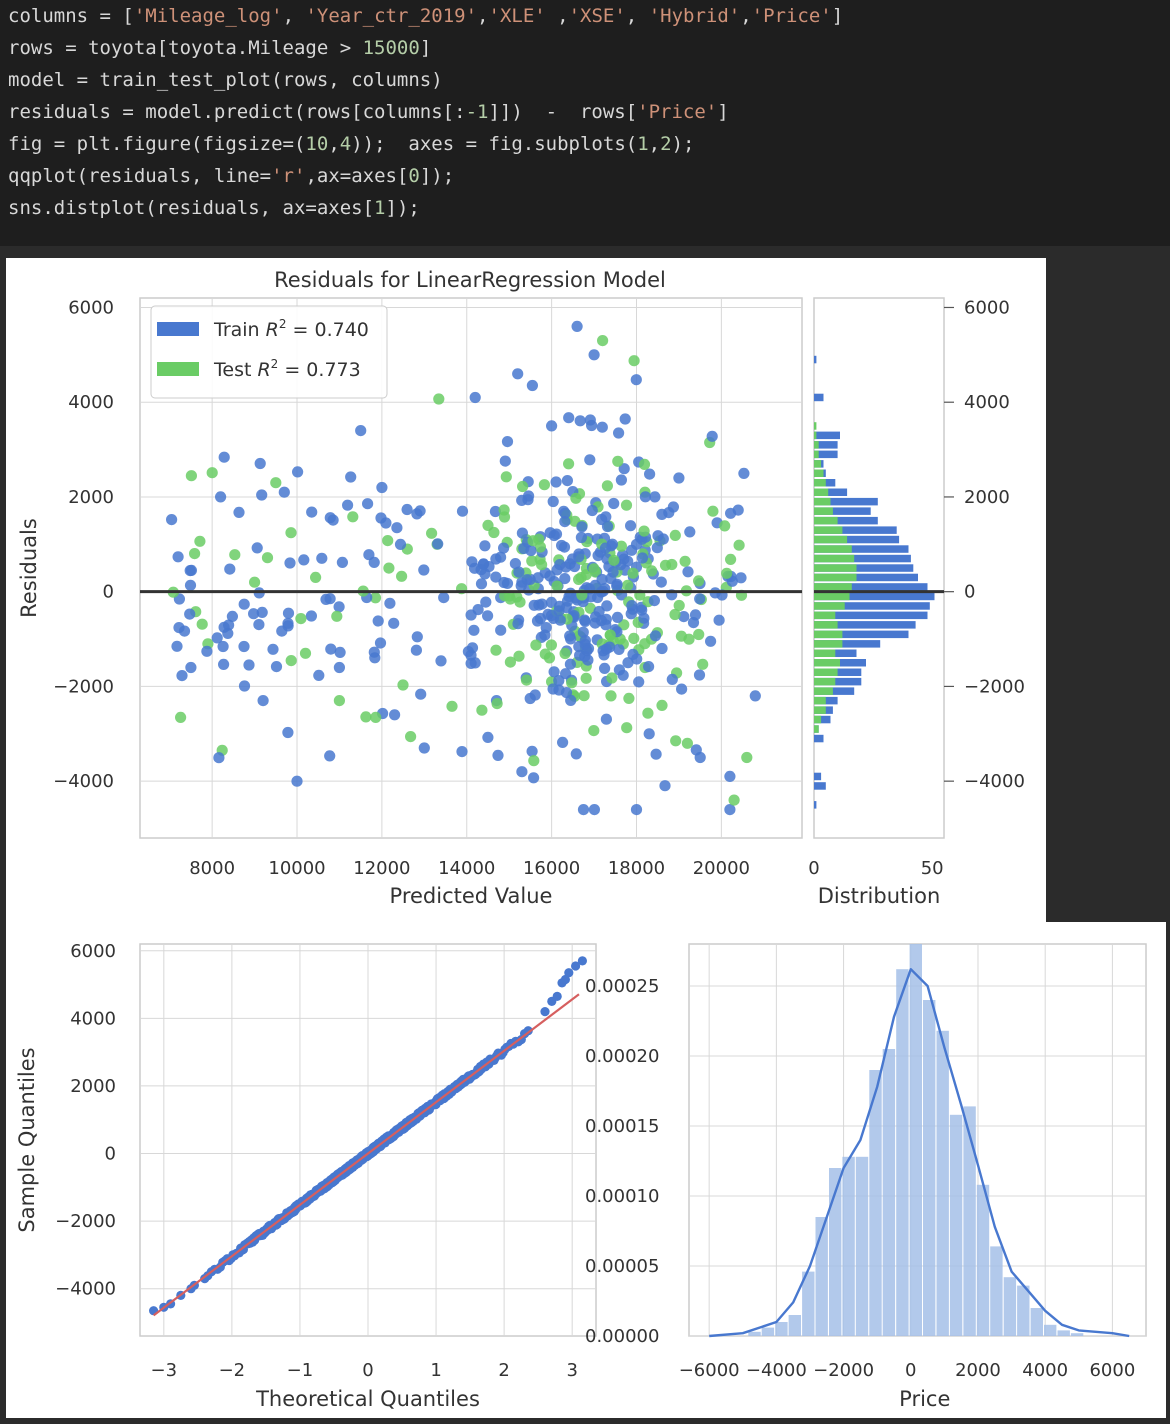 This screenshot has width=1170, height=1424. I want to click on x-tick-label: 1, so click(435, 1370).